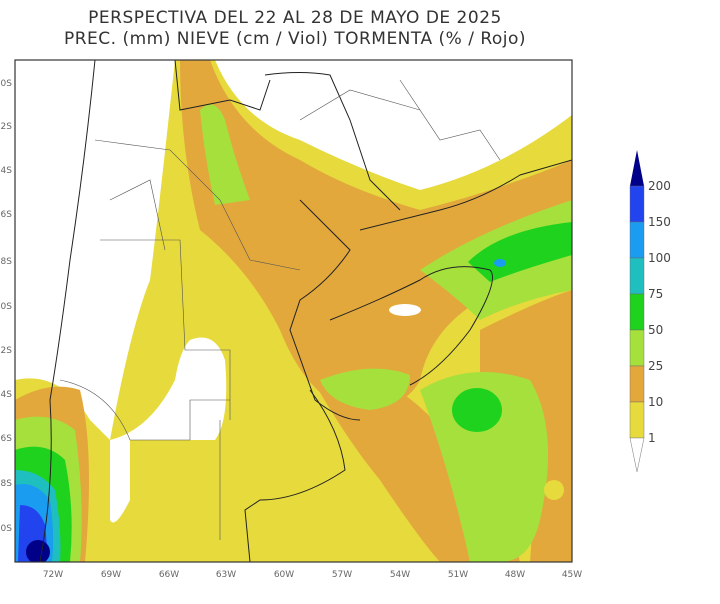  I want to click on x-axis-labels: 72W 69W 66W 63W 60W 57W 54W 51W 48W 45W, so click(312, 575).